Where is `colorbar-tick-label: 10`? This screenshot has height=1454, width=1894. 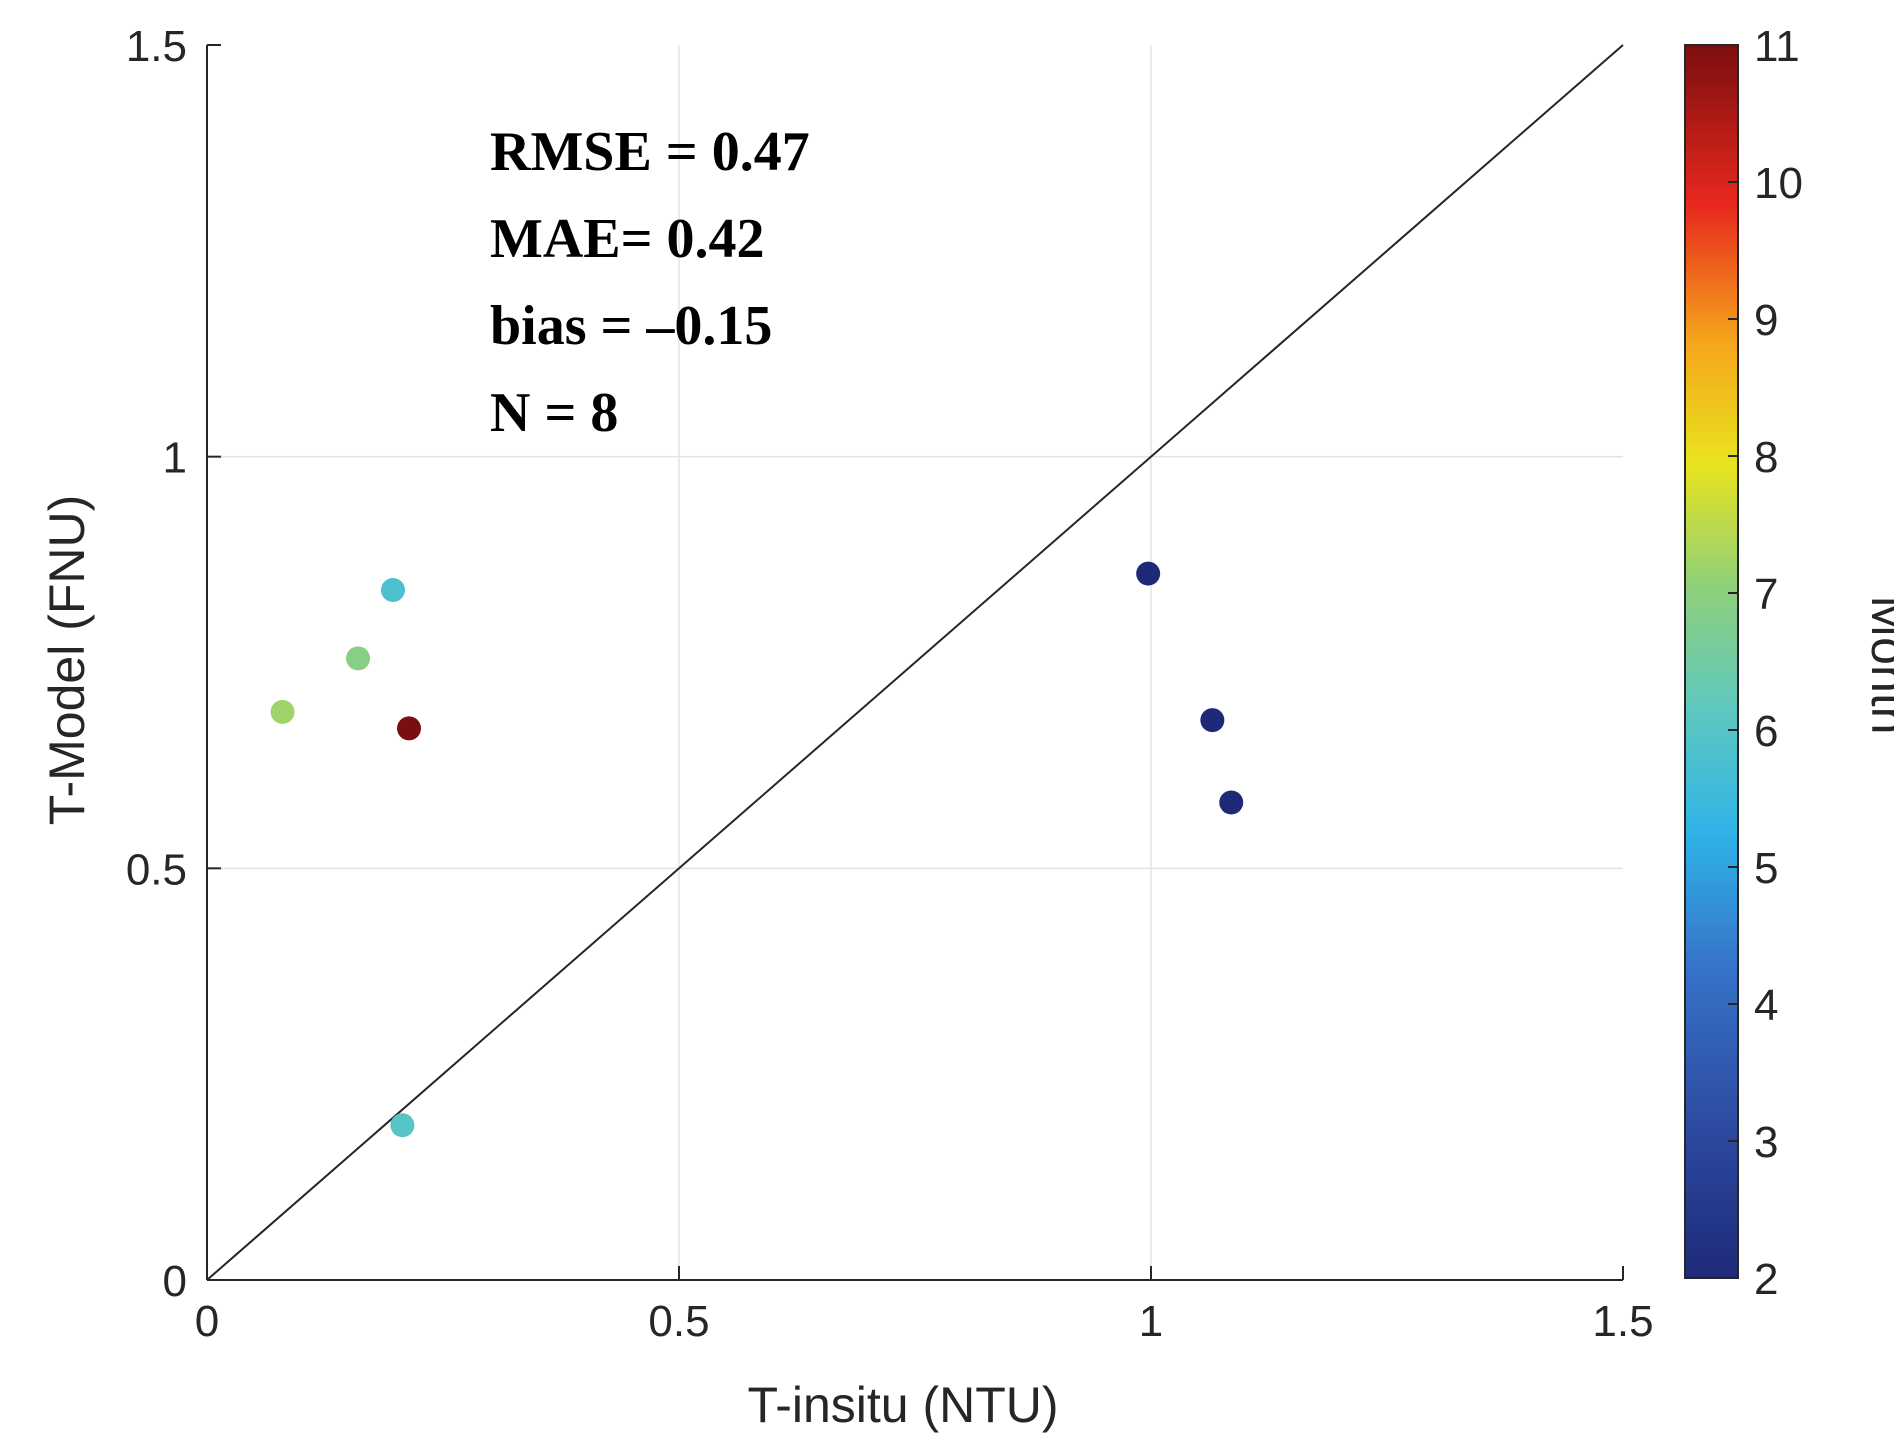 colorbar-tick-label: 10 is located at coordinates (1778, 183).